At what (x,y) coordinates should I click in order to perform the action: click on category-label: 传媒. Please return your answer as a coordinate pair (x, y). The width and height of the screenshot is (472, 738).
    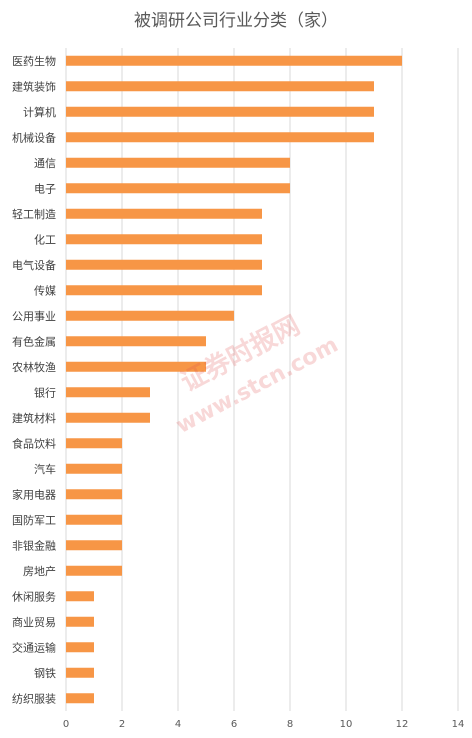
    Looking at the image, I should click on (45, 290).